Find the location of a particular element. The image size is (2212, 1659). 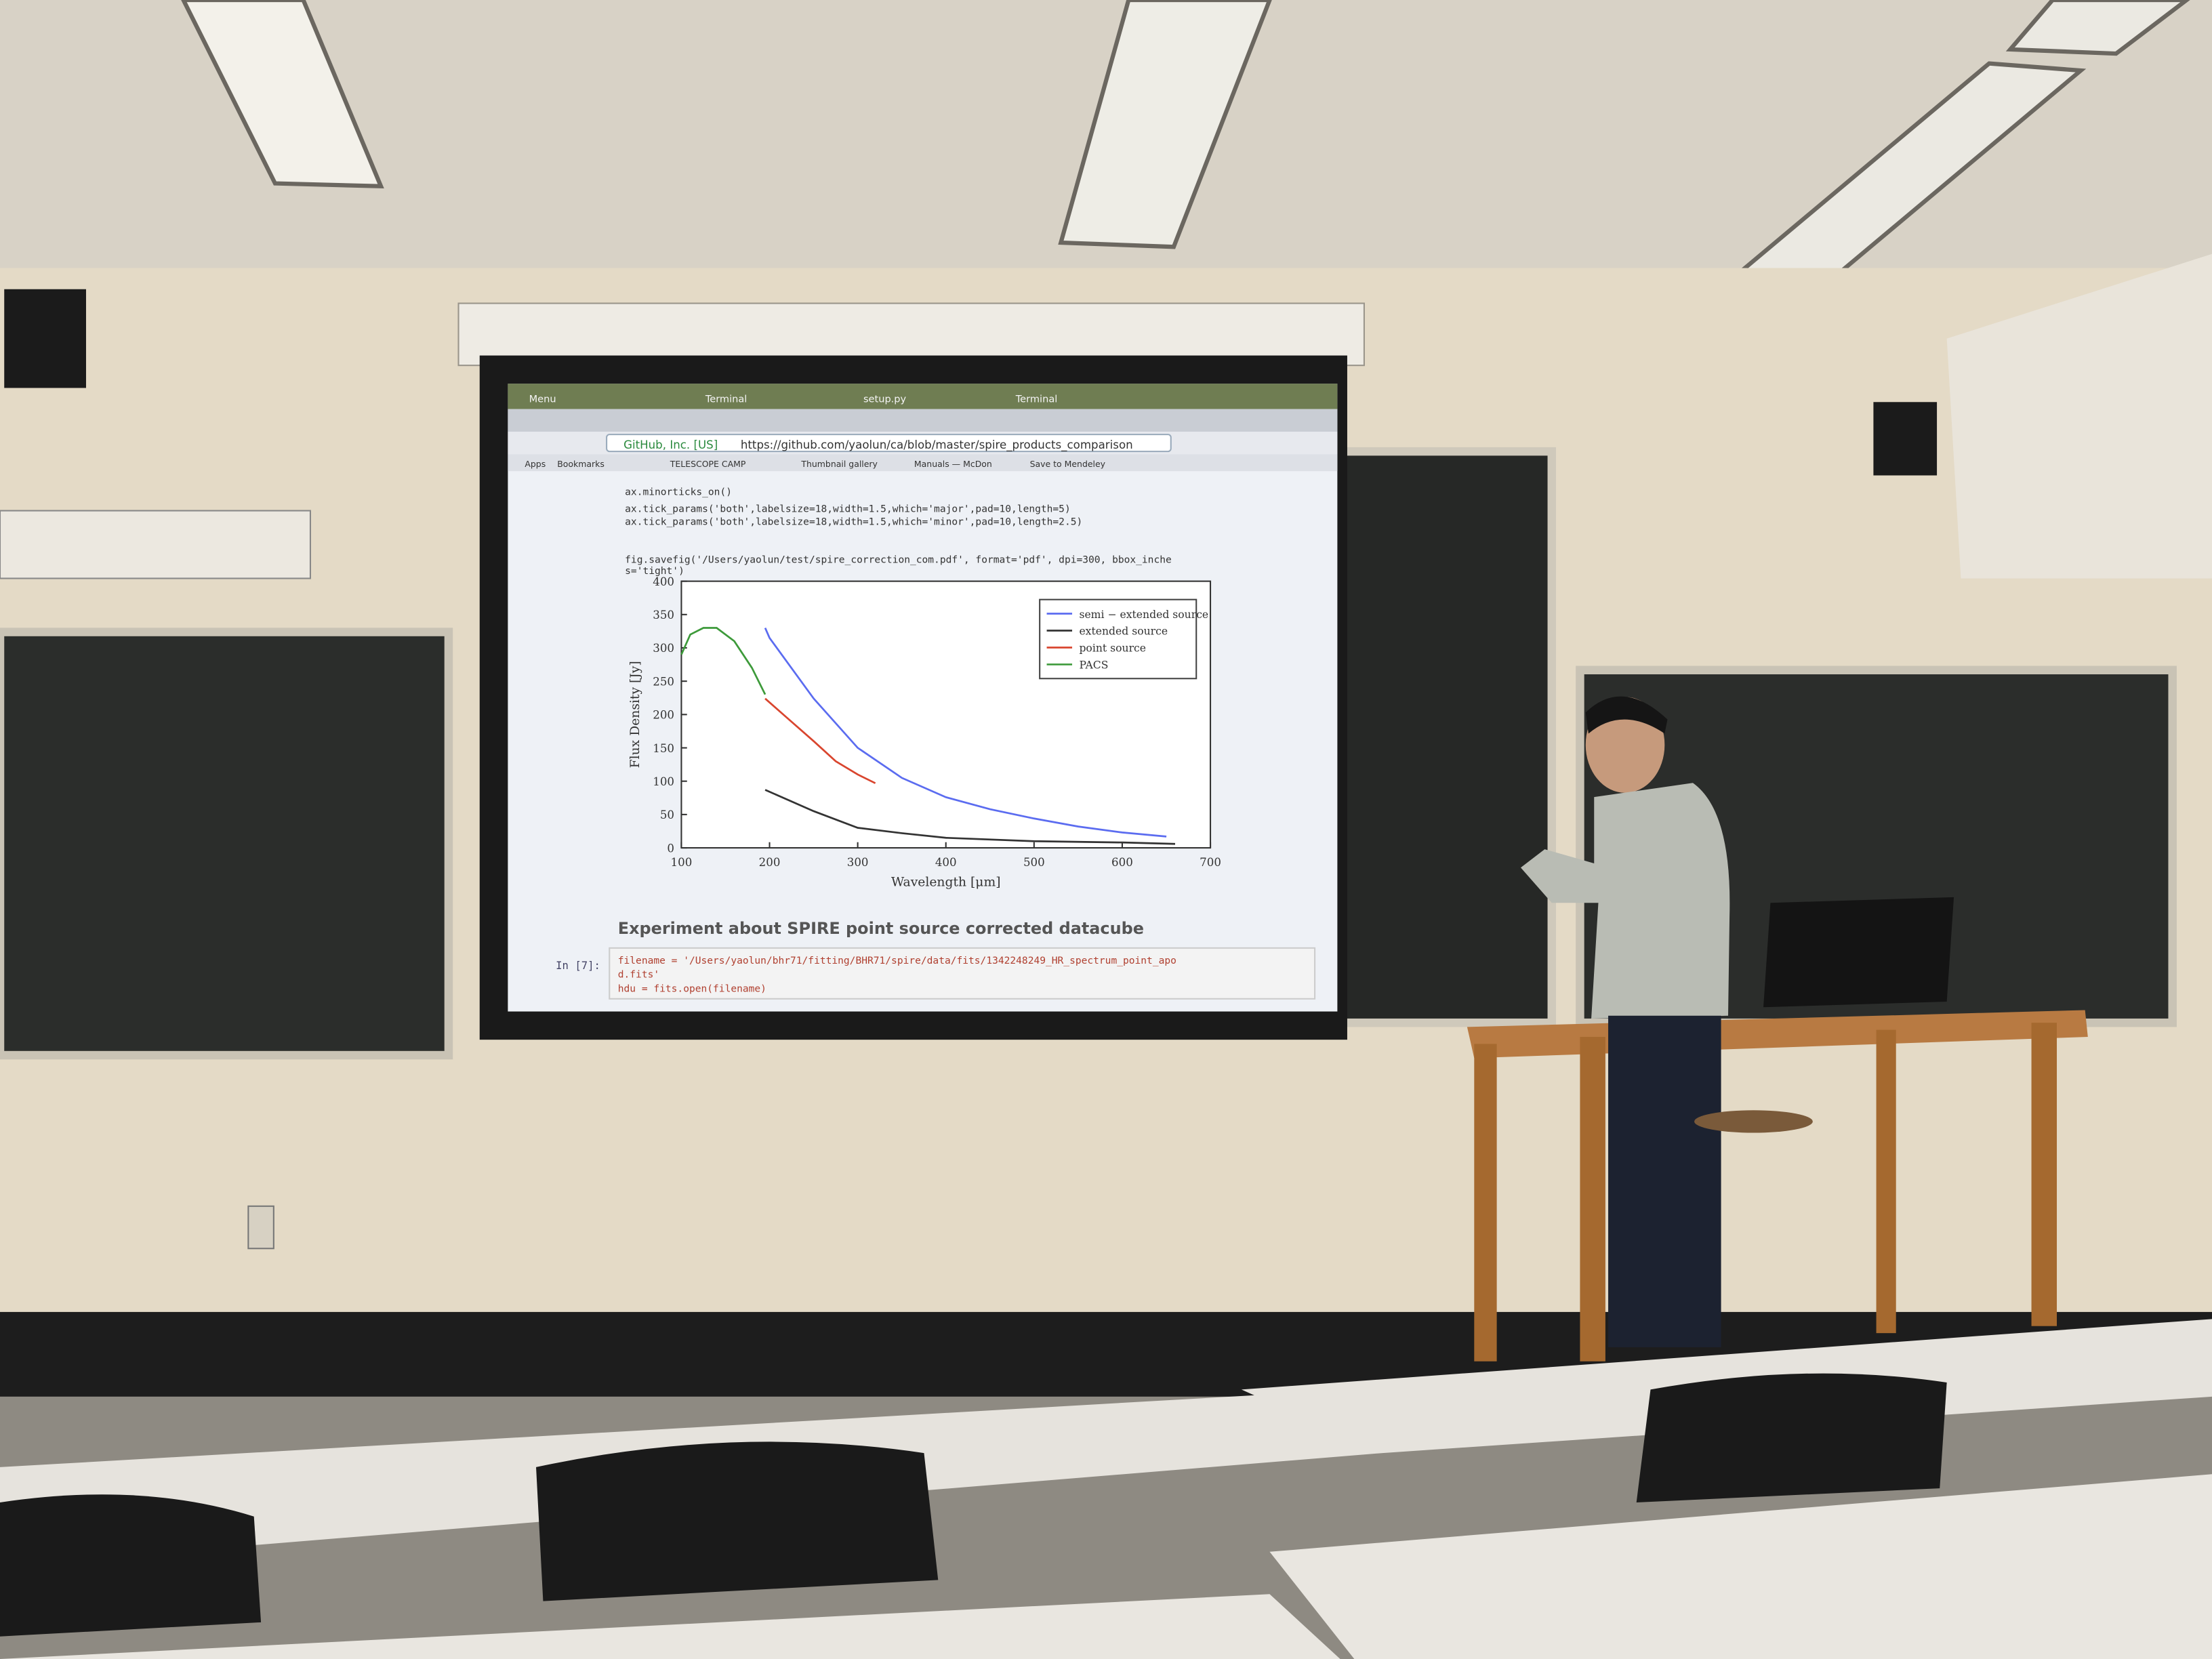

x-tick-label: 300 is located at coordinates (858, 863).